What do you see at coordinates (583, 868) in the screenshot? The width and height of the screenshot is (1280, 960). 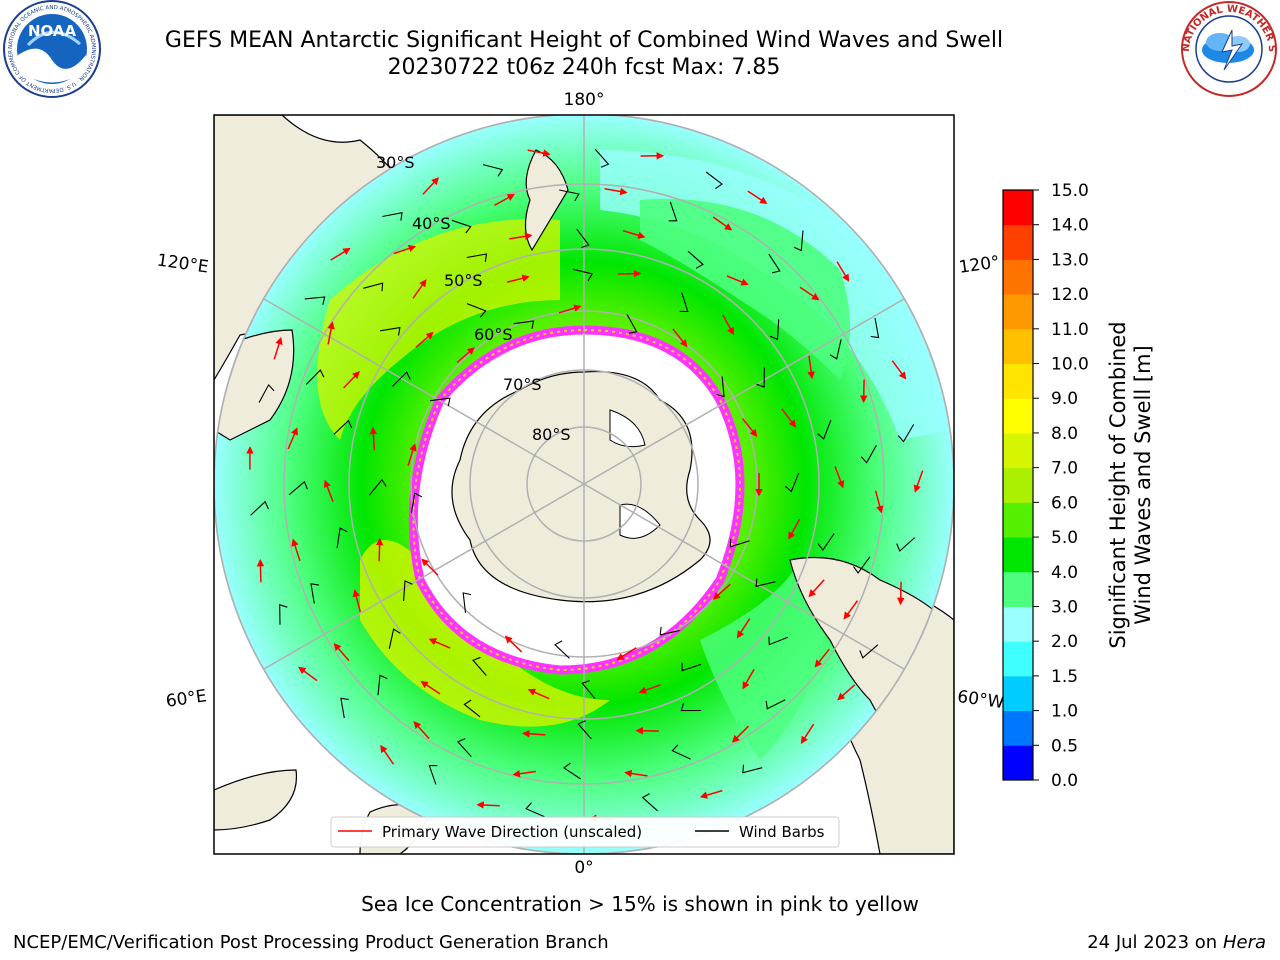 I see `lon-label-0: 0°` at bounding box center [583, 868].